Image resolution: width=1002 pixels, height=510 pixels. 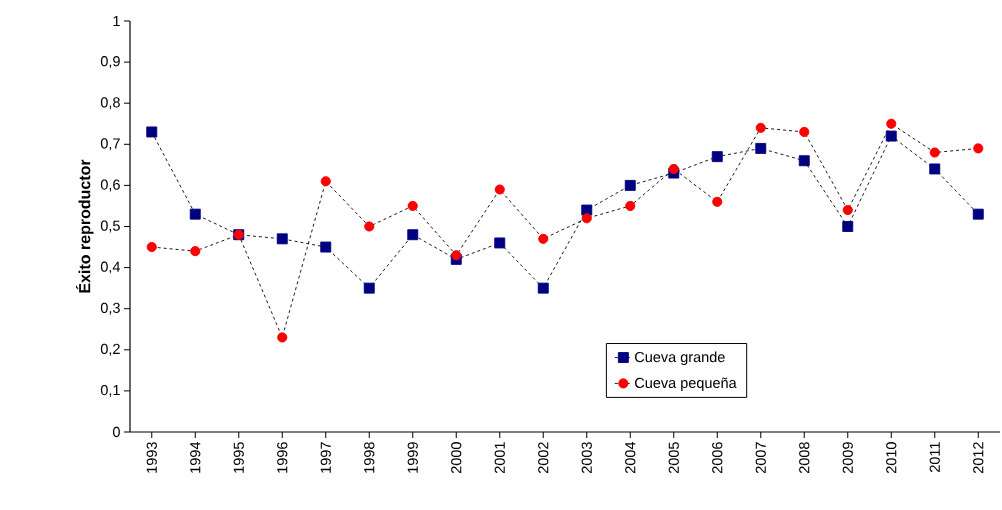 I want to click on x-tick-label: 2000, so click(x=456, y=458).